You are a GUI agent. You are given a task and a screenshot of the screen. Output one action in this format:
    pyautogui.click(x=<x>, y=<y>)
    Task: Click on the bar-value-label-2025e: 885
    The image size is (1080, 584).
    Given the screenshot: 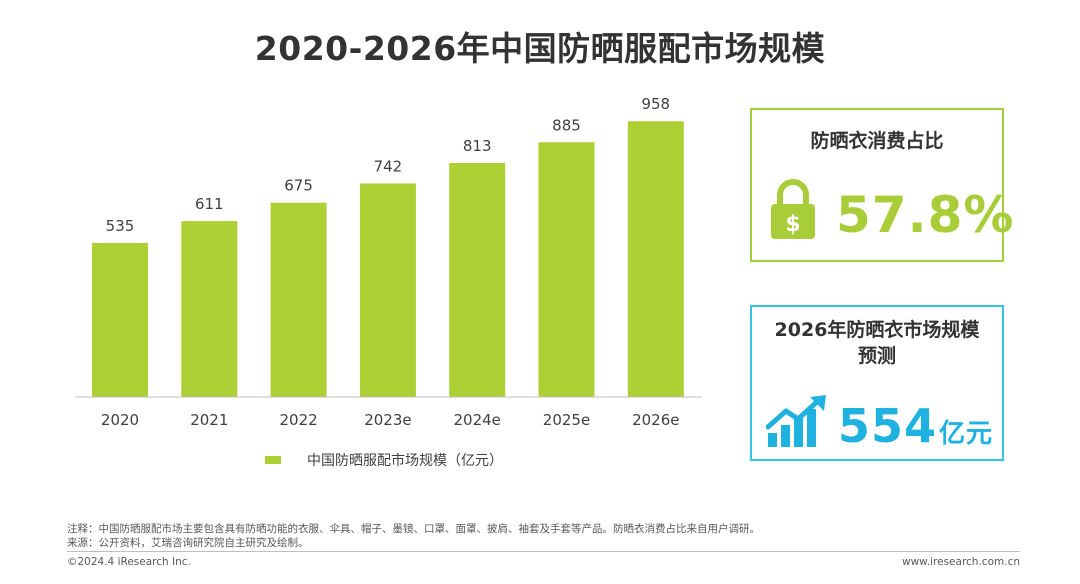 What is the action you would take?
    pyautogui.click(x=566, y=125)
    